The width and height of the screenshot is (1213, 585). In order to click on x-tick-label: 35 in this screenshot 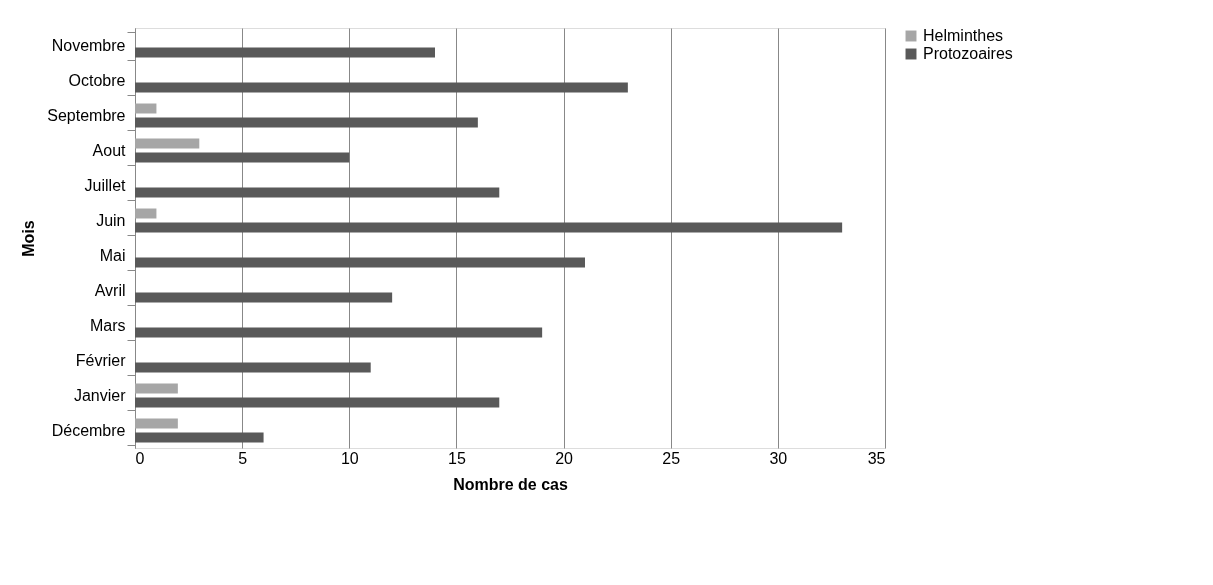, I will do `click(876, 458)`.